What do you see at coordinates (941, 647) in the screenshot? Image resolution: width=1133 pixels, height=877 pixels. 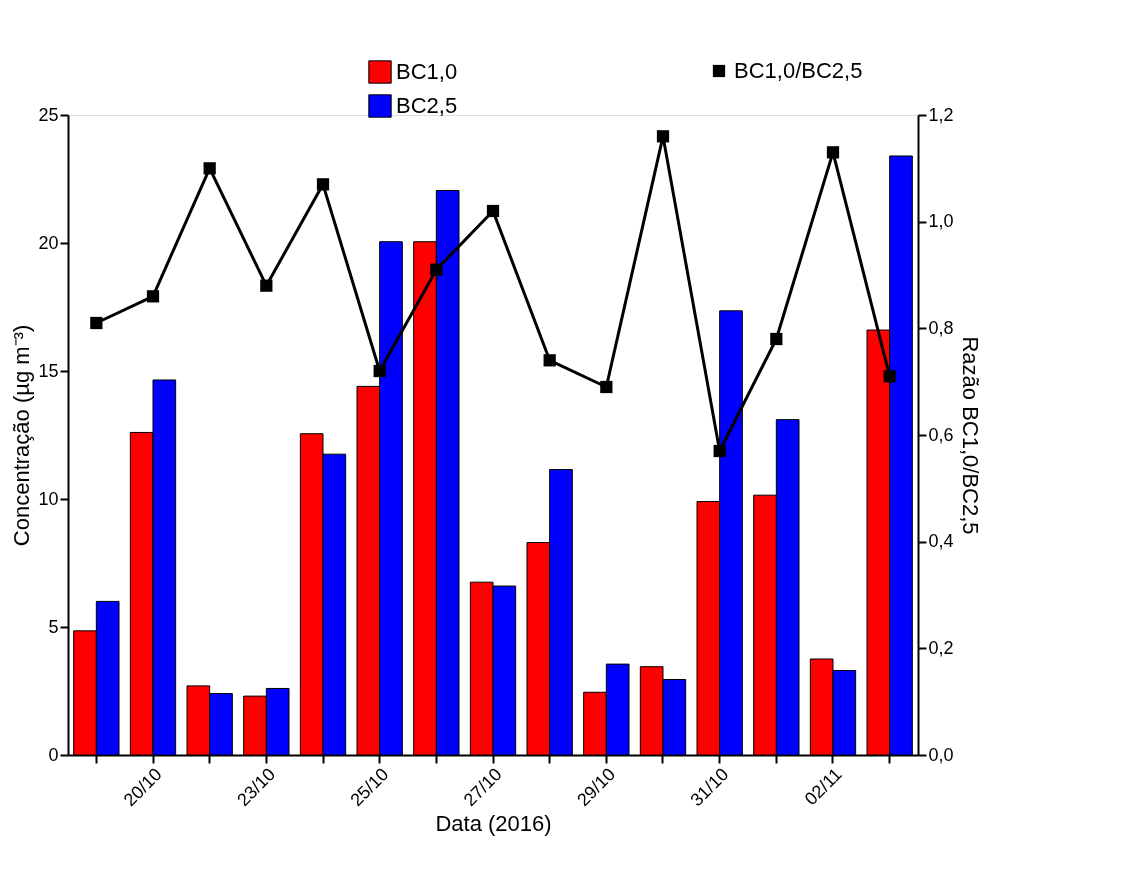 I see `y2-tick-label: 0,2` at bounding box center [941, 647].